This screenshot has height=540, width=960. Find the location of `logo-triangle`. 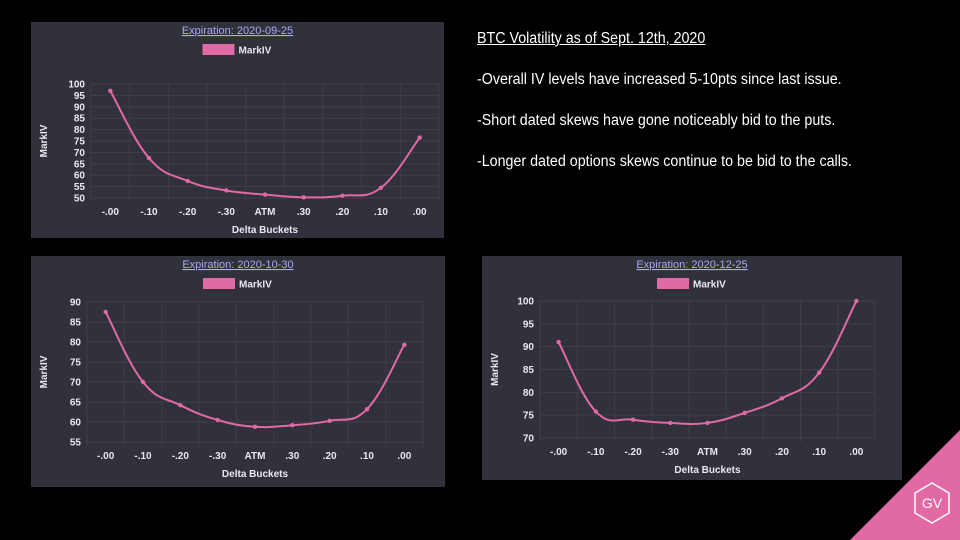

logo-triangle is located at coordinates (905, 485).